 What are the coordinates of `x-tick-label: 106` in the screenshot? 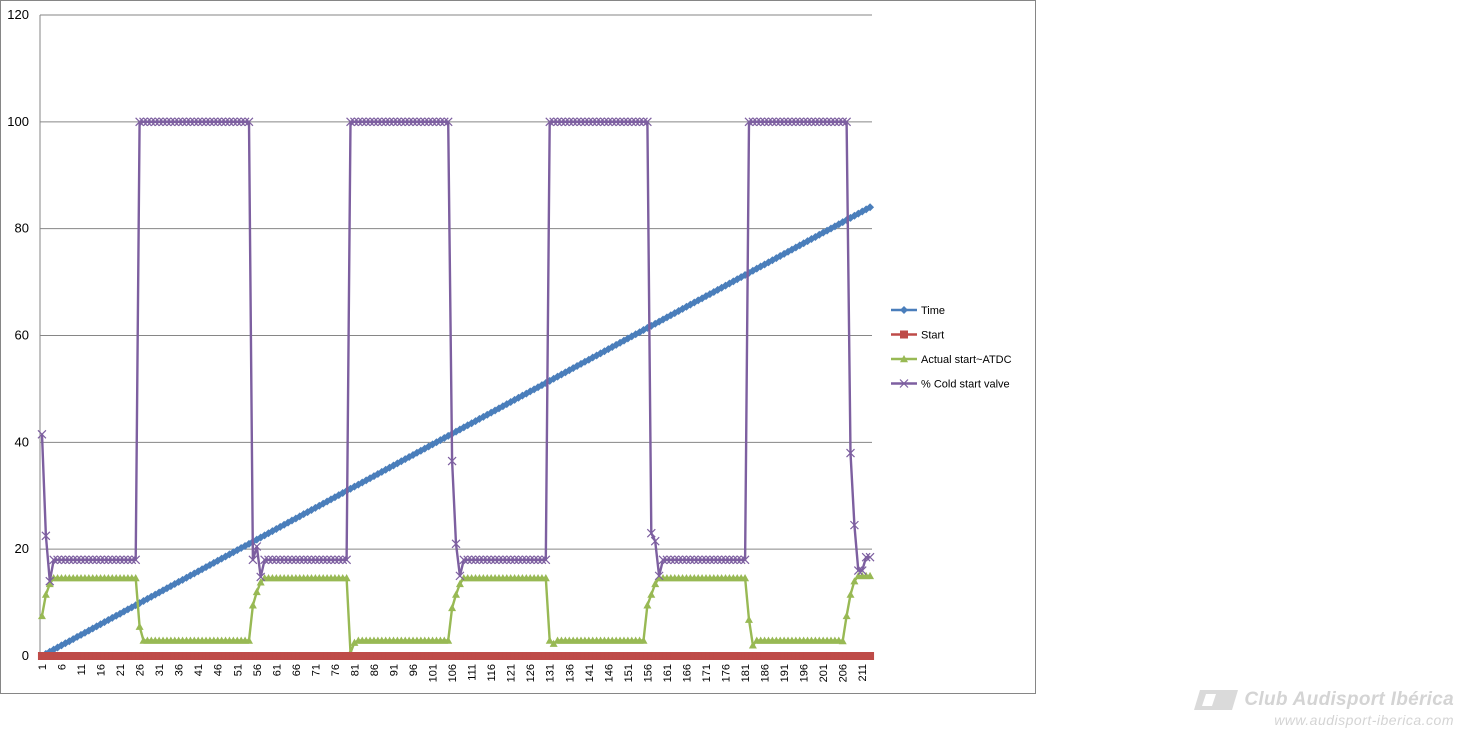 It's located at (453, 673).